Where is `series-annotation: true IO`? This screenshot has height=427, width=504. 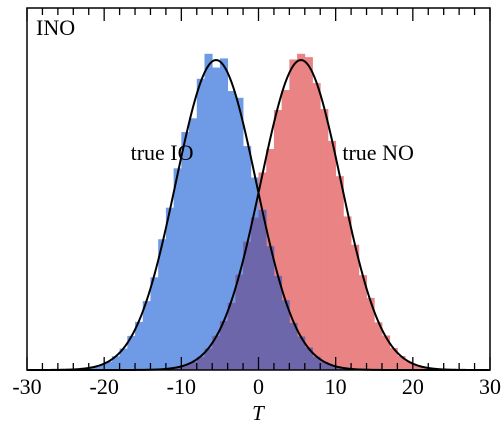 series-annotation: true IO is located at coordinates (162, 152).